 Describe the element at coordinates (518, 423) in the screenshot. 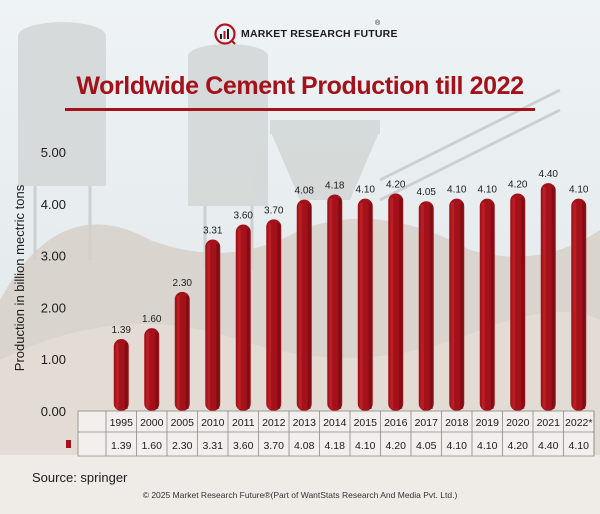

I see `x-tick-label: 2020` at that location.